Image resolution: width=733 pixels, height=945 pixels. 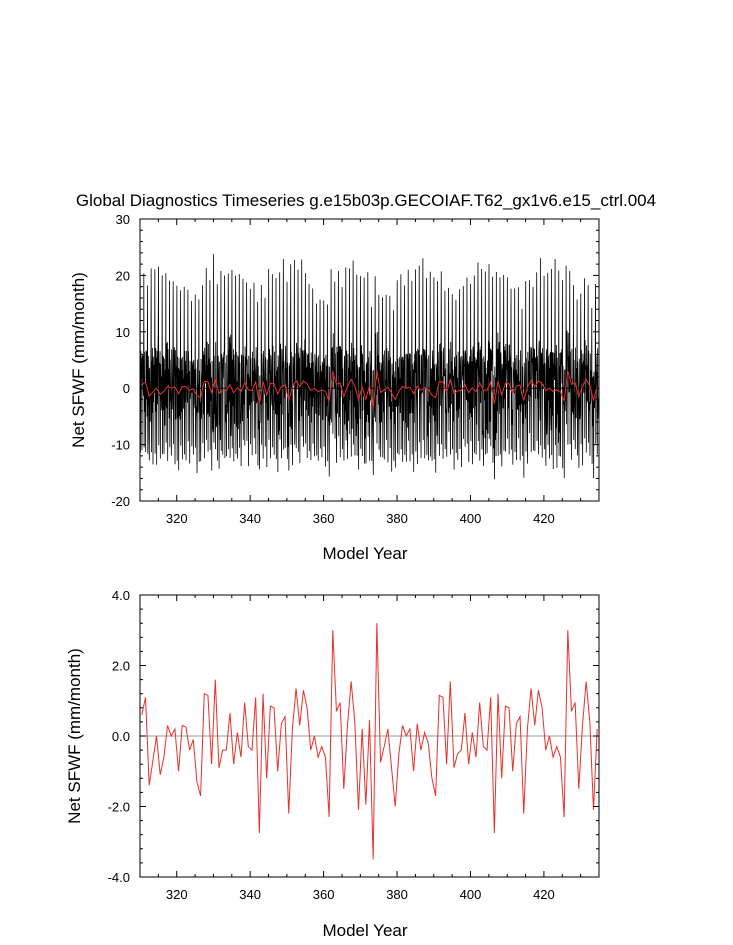 What do you see at coordinates (123, 275) in the screenshot?
I see `y-tick-label: 20` at bounding box center [123, 275].